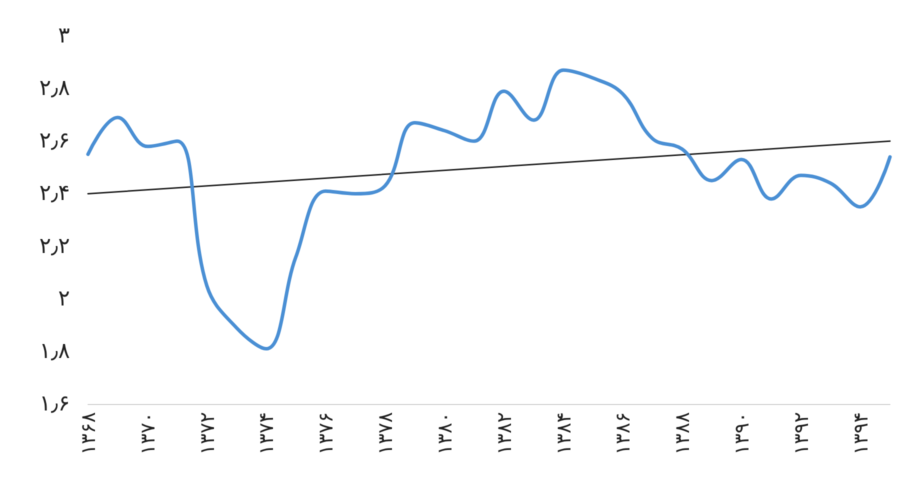  Describe the element at coordinates (54, 351) in the screenshot. I see `y-tick-label: ۱٫۸` at that location.